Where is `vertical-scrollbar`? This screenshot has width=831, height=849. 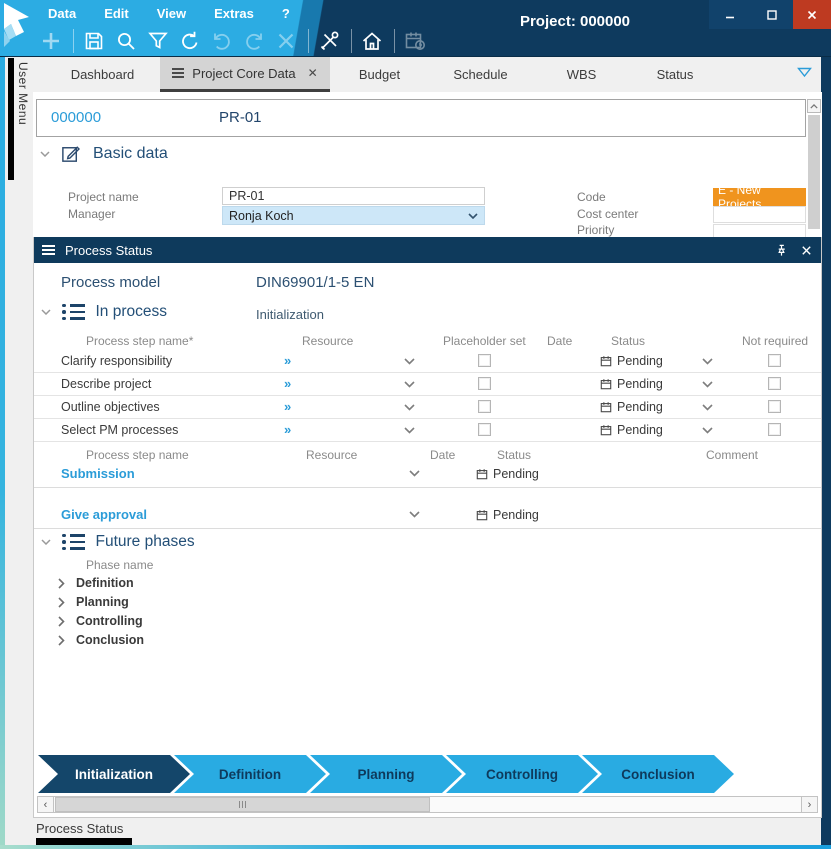 vertical-scrollbar is located at coordinates (814, 164).